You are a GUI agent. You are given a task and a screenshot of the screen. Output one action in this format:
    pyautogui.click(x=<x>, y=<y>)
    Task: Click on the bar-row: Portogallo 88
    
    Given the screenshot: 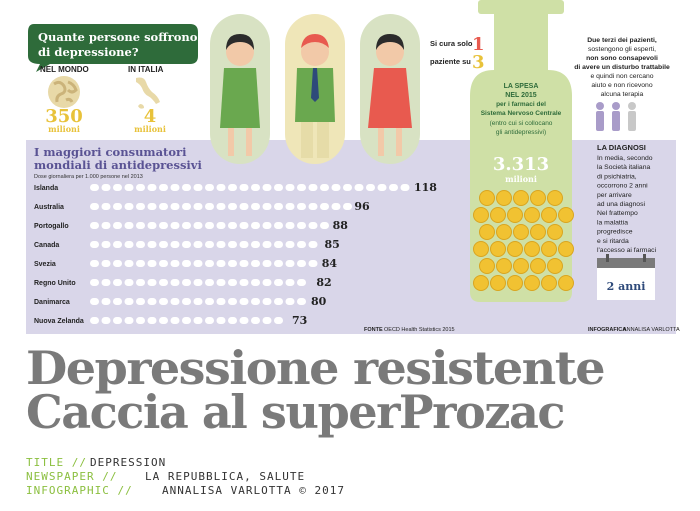 What is the action you would take?
    pyautogui.click(x=191, y=225)
    